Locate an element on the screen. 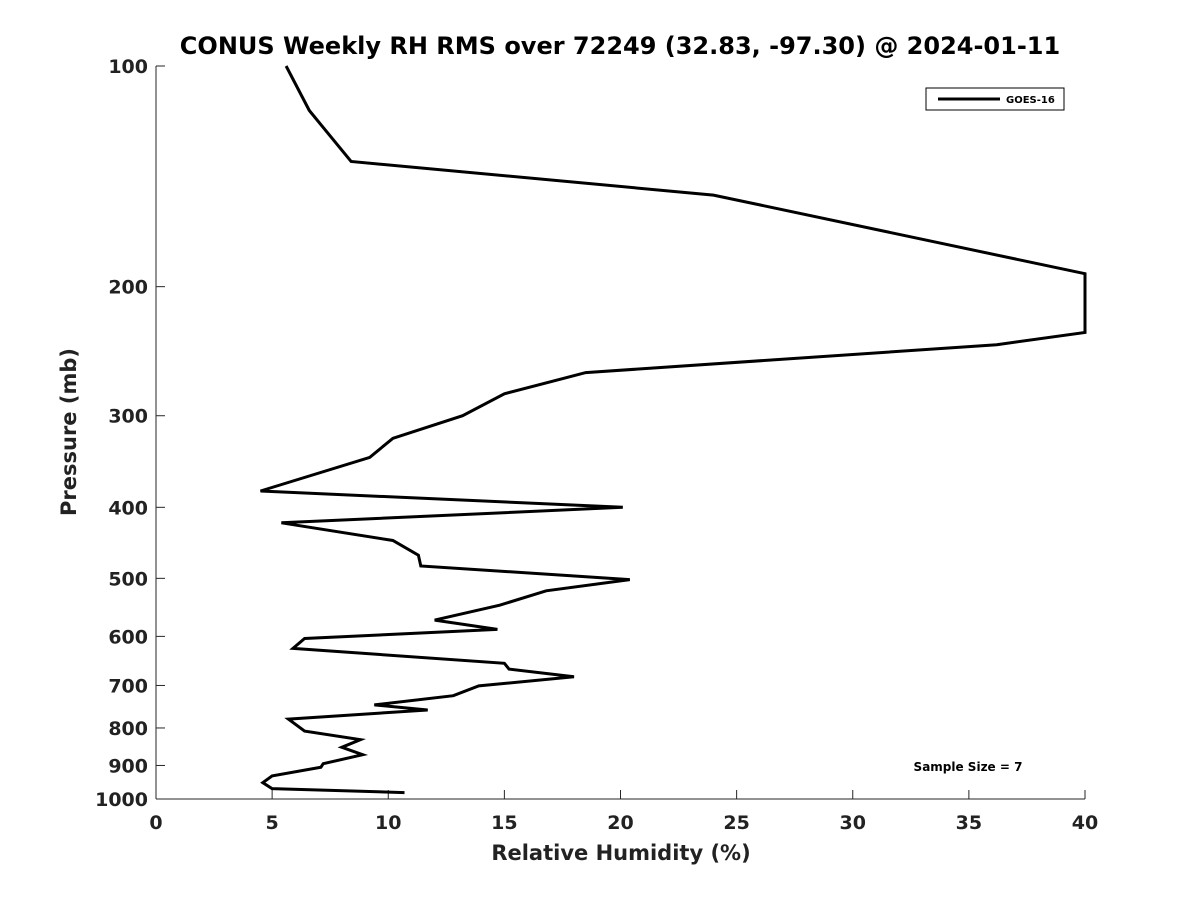 Image resolution: width=1200 pixels, height=900 pixels. y-tick-label: 300 is located at coordinates (128, 417).